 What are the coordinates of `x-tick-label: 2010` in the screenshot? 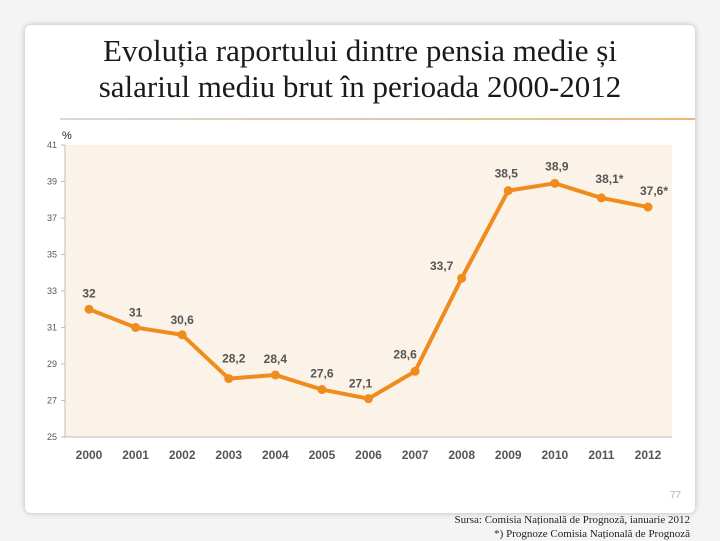 It's located at (554, 455).